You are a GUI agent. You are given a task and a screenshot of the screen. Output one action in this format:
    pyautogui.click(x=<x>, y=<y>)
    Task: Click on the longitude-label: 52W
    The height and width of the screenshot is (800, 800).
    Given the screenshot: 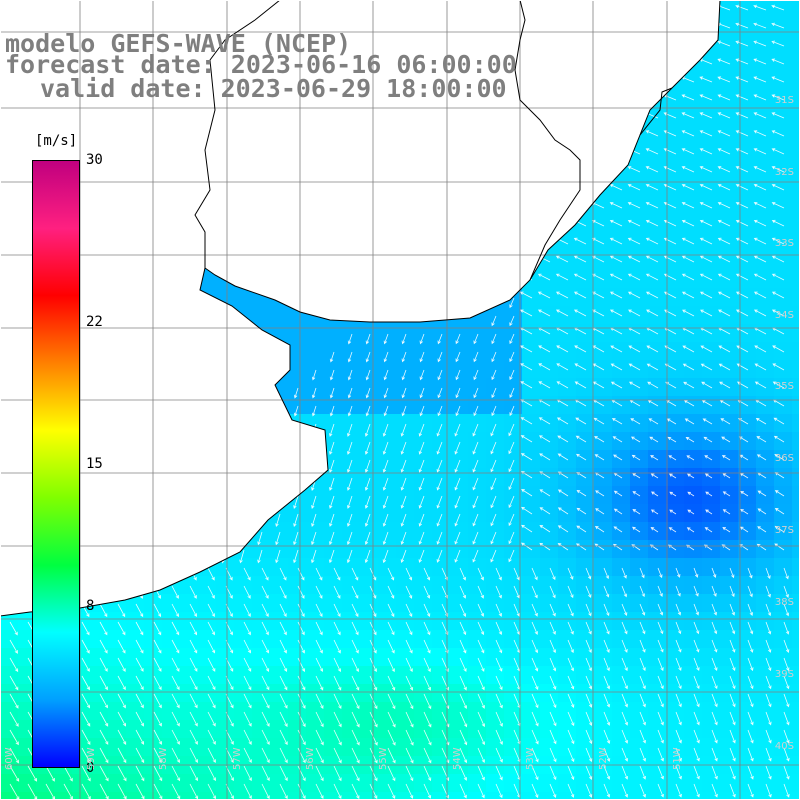 What is the action you would take?
    pyautogui.click(x=603, y=758)
    